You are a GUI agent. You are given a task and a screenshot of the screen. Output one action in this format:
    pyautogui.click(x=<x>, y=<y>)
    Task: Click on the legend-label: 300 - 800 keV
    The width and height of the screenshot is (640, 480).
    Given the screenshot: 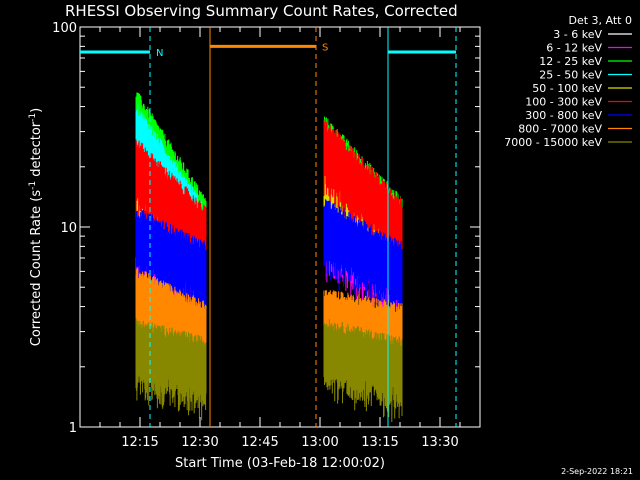 What is the action you would take?
    pyautogui.click(x=563, y=115)
    